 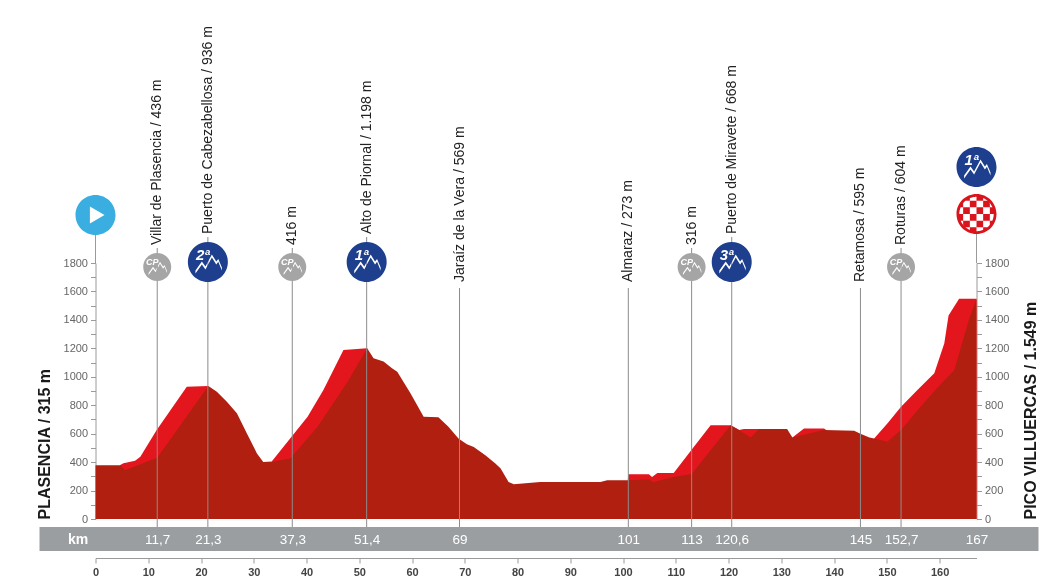 I want to click on y2-tick-label: 1000, so click(x=997, y=376).